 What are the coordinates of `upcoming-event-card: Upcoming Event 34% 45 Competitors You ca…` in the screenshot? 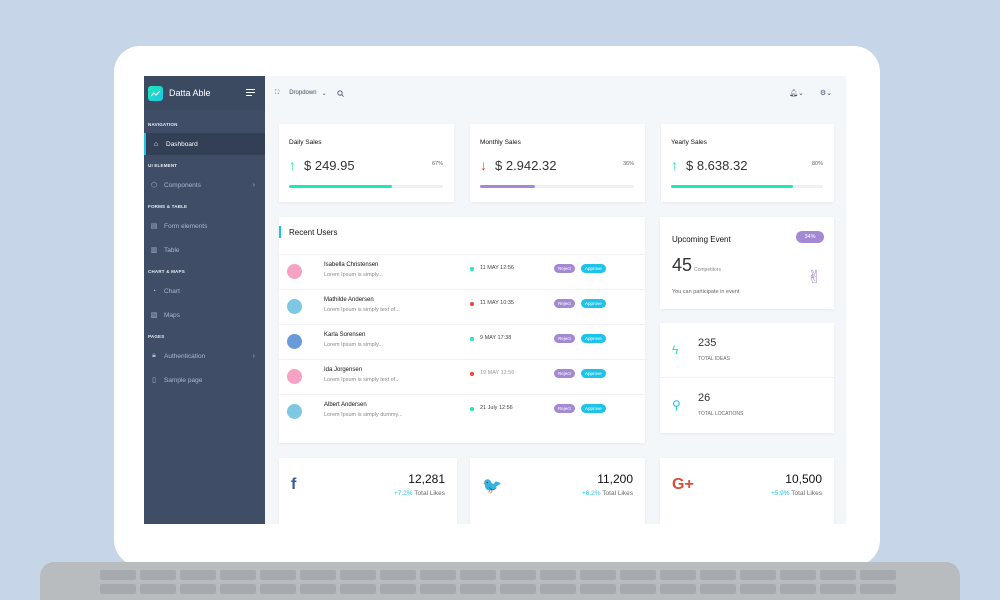 It's located at (747, 263).